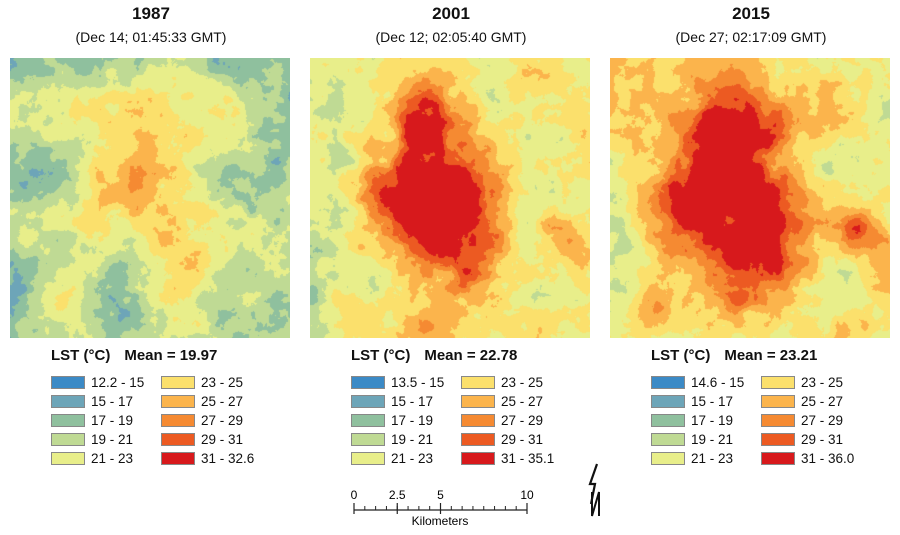 The width and height of the screenshot is (900, 535). I want to click on panel-date: (Dec 14; 01:45:33 GMT), so click(151, 37).